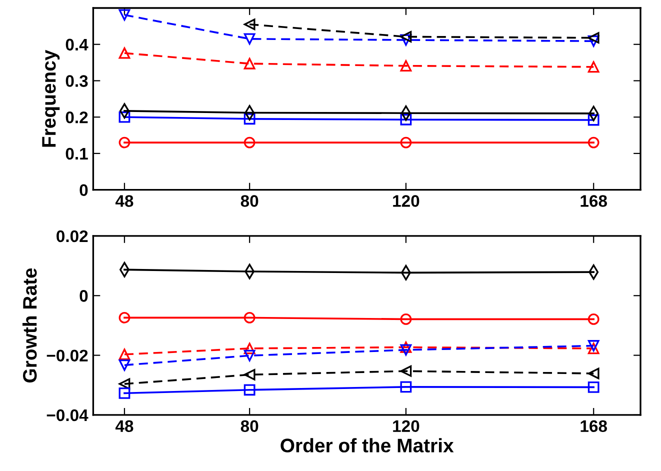 This screenshot has height=471, width=661. I want to click on y-tick-label: 0.3, so click(77, 81).